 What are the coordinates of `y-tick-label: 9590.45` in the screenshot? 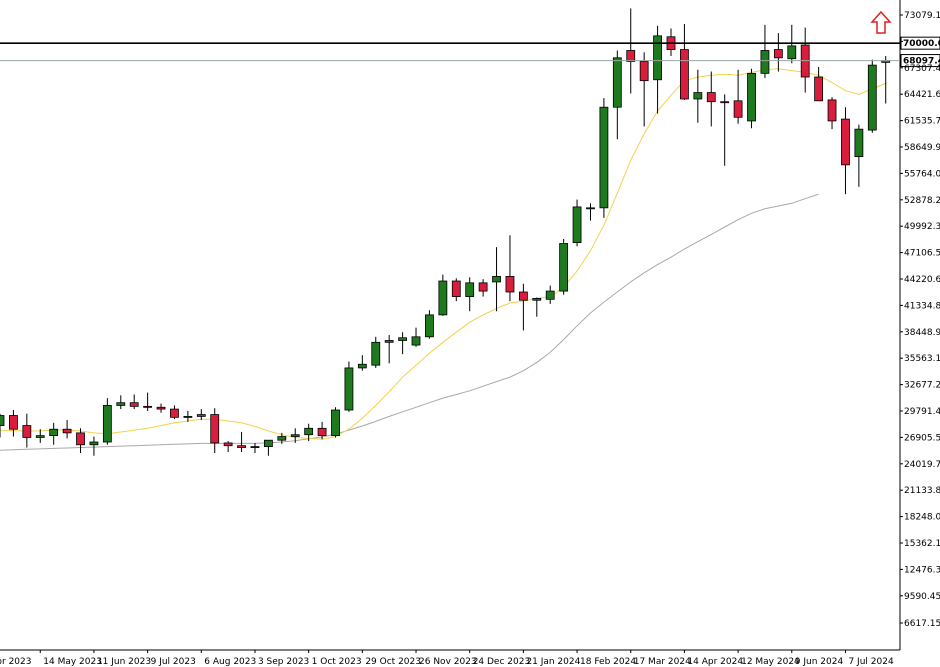 It's located at (922, 597).